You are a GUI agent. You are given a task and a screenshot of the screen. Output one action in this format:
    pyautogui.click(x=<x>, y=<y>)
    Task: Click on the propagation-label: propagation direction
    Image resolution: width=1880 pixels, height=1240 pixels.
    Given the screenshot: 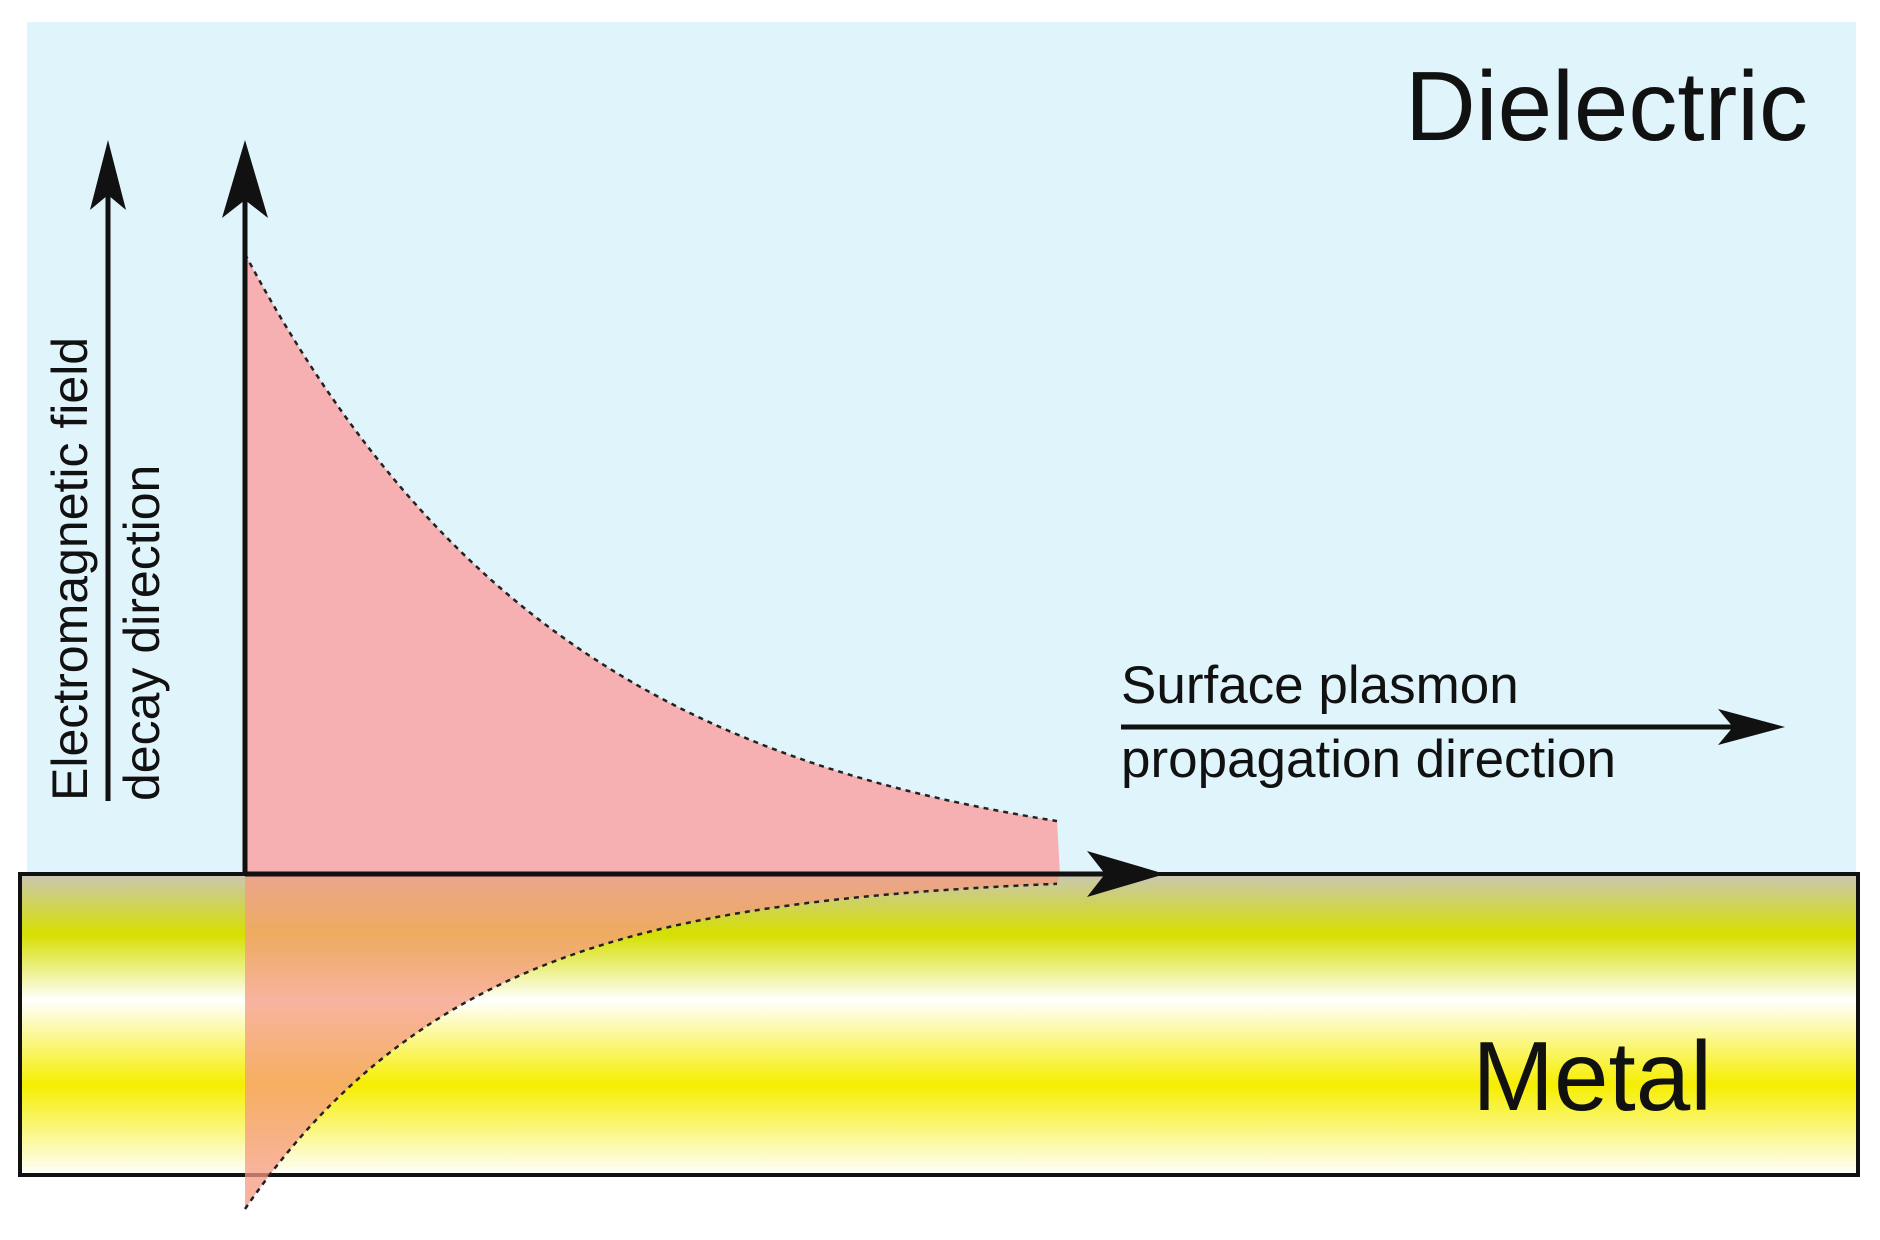 What is the action you would take?
    pyautogui.click(x=1368, y=759)
    